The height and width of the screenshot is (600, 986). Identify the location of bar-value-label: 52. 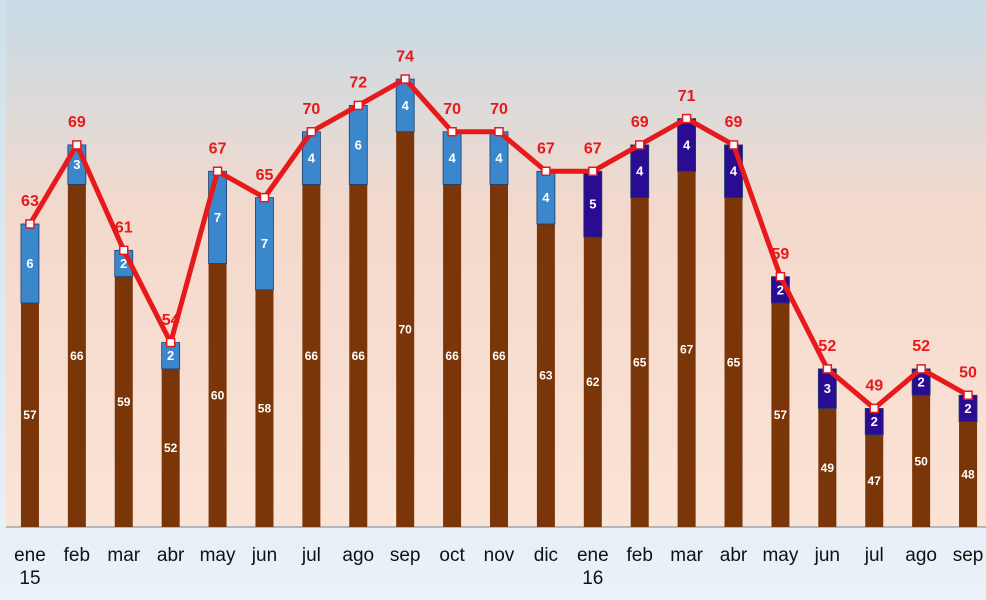
(171, 448).